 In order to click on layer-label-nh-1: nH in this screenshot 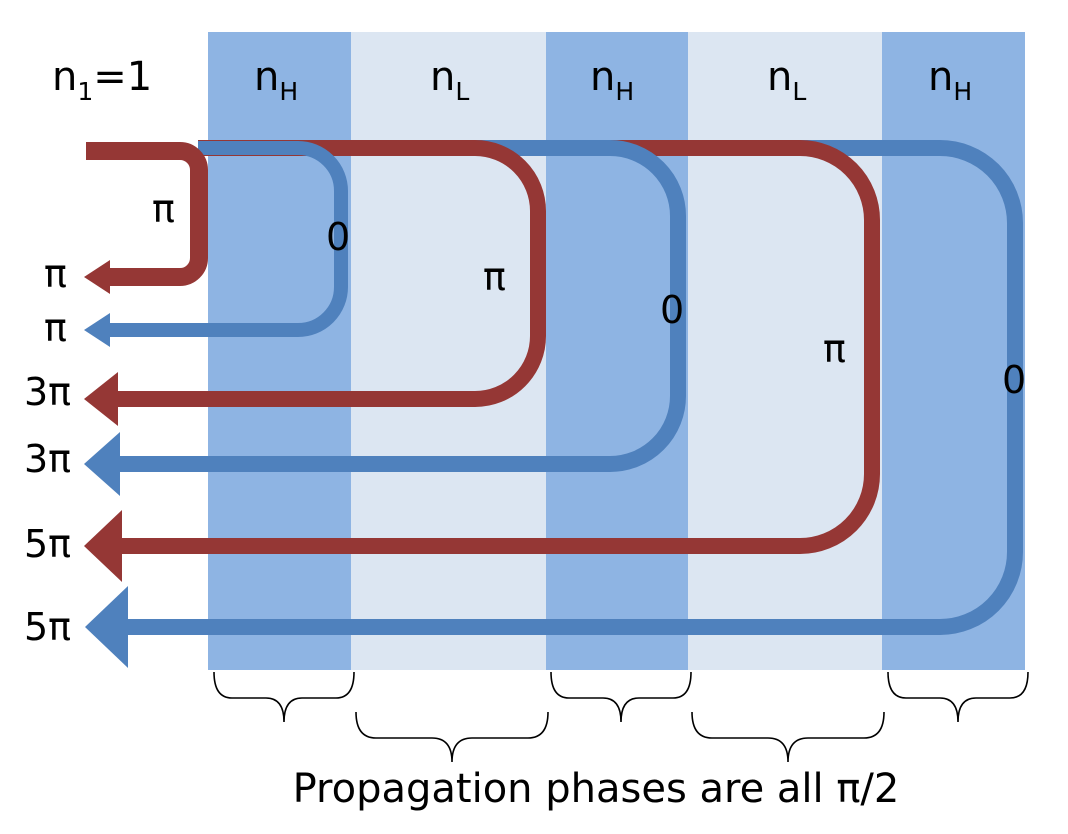, I will do `click(276, 80)`.